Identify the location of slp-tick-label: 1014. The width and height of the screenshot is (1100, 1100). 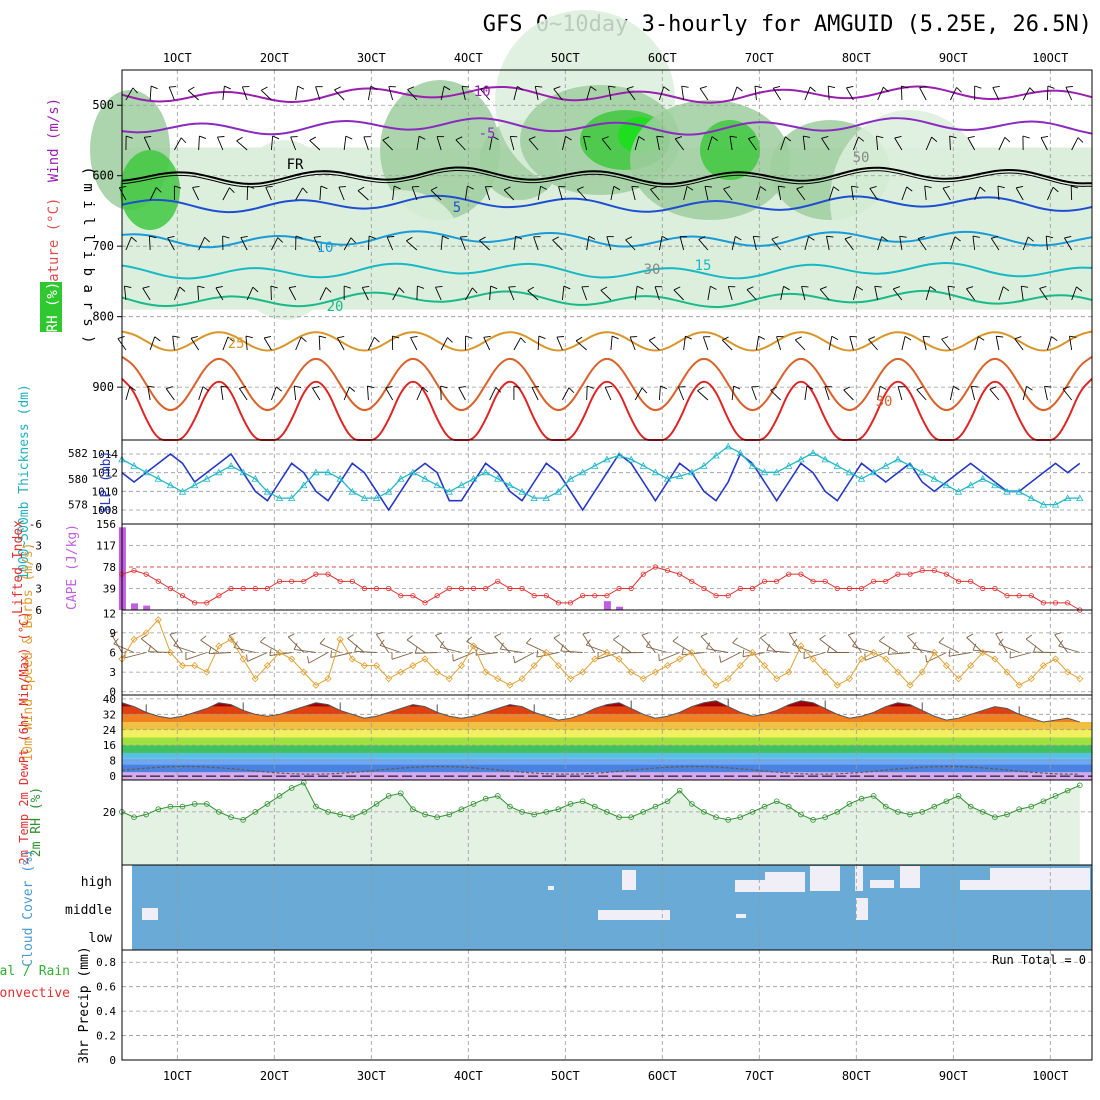
(105, 454).